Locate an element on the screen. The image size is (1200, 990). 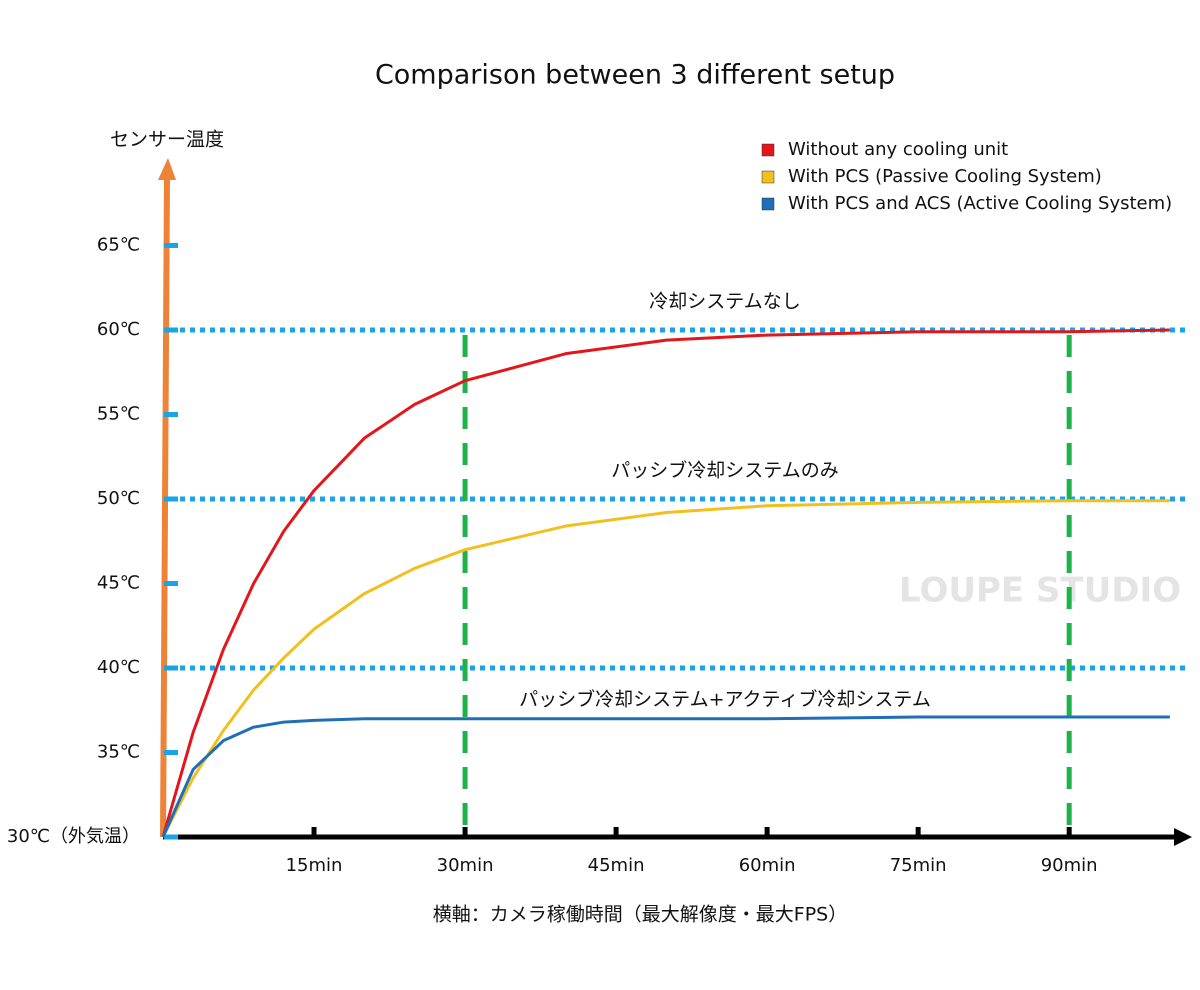
legend-label: Without any cooling unit is located at coordinates (898, 149).